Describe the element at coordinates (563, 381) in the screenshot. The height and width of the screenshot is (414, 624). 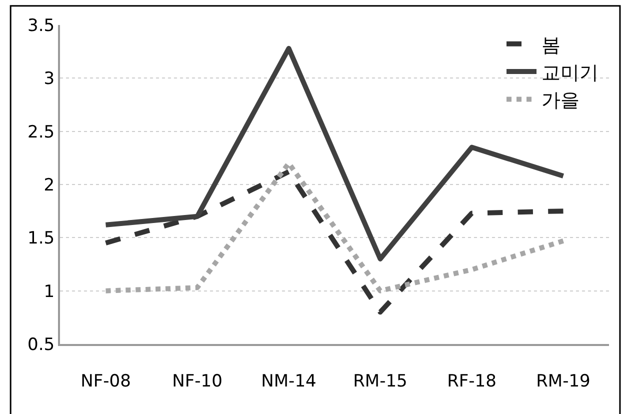
I see `x-tick-label: RM-19` at that location.